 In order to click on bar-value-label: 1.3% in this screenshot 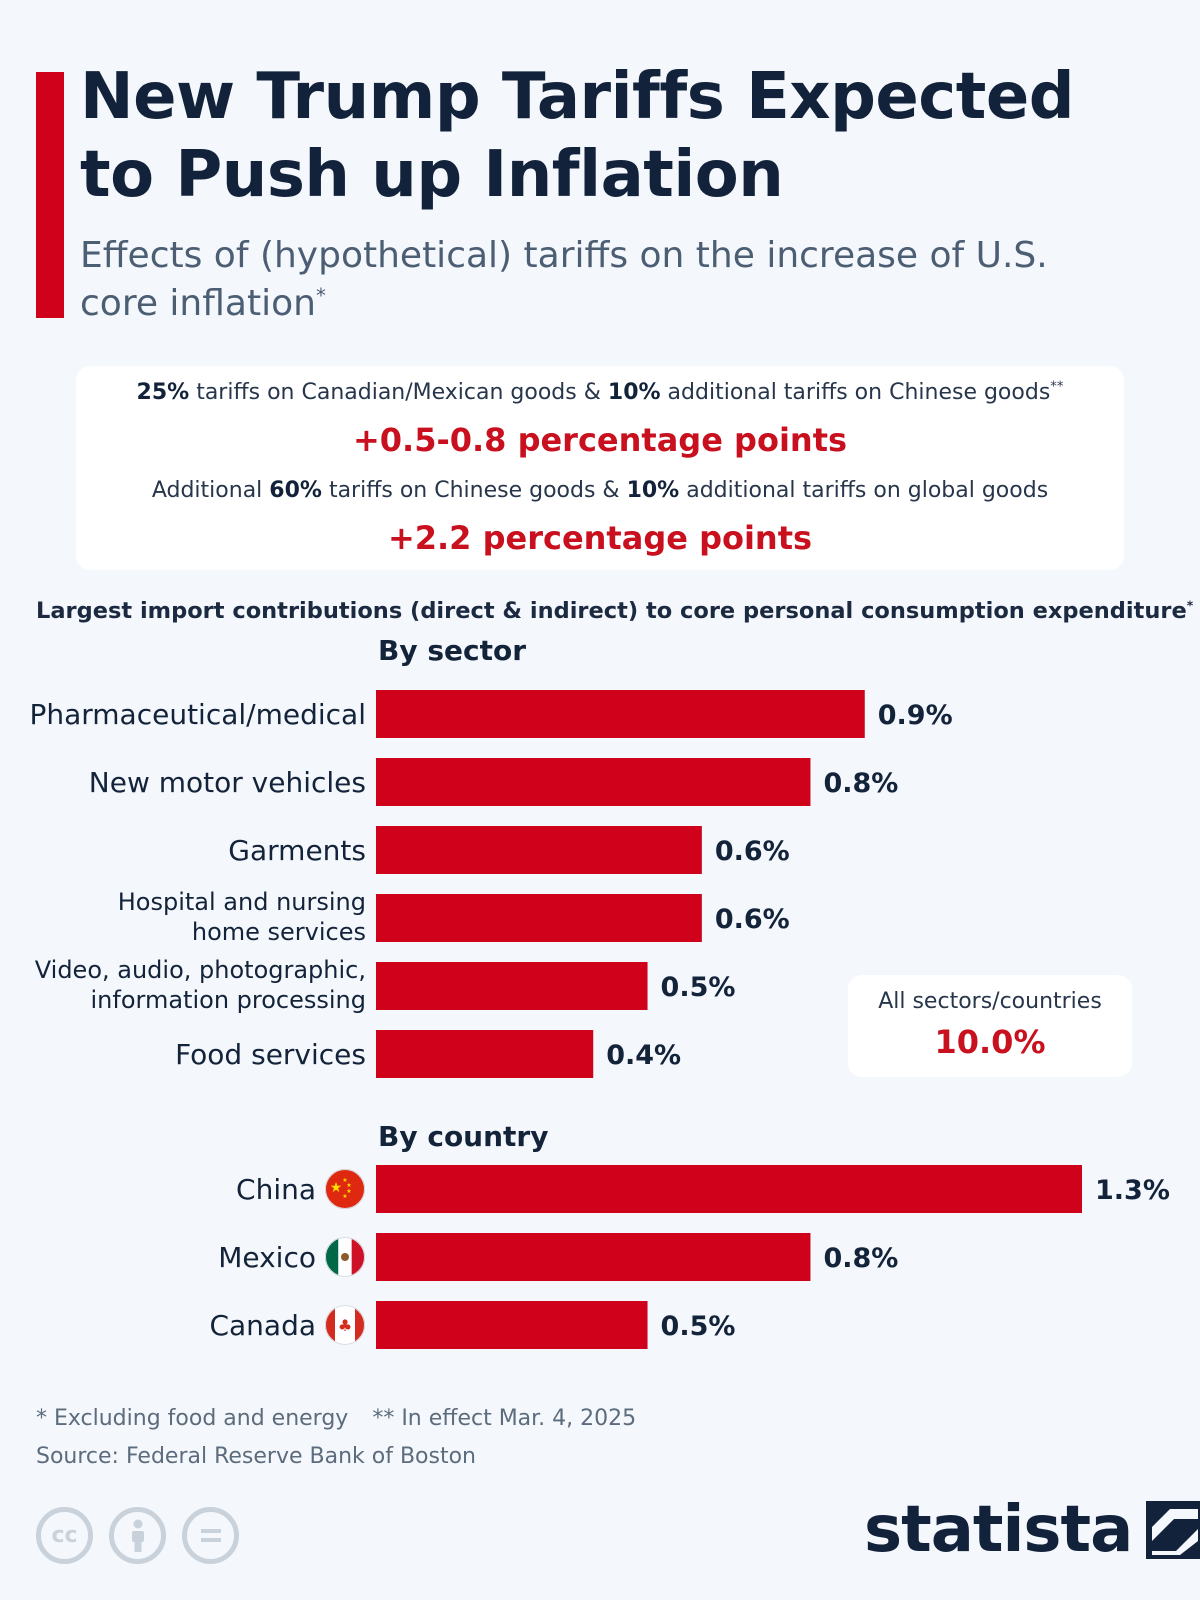, I will do `click(1132, 1190)`.